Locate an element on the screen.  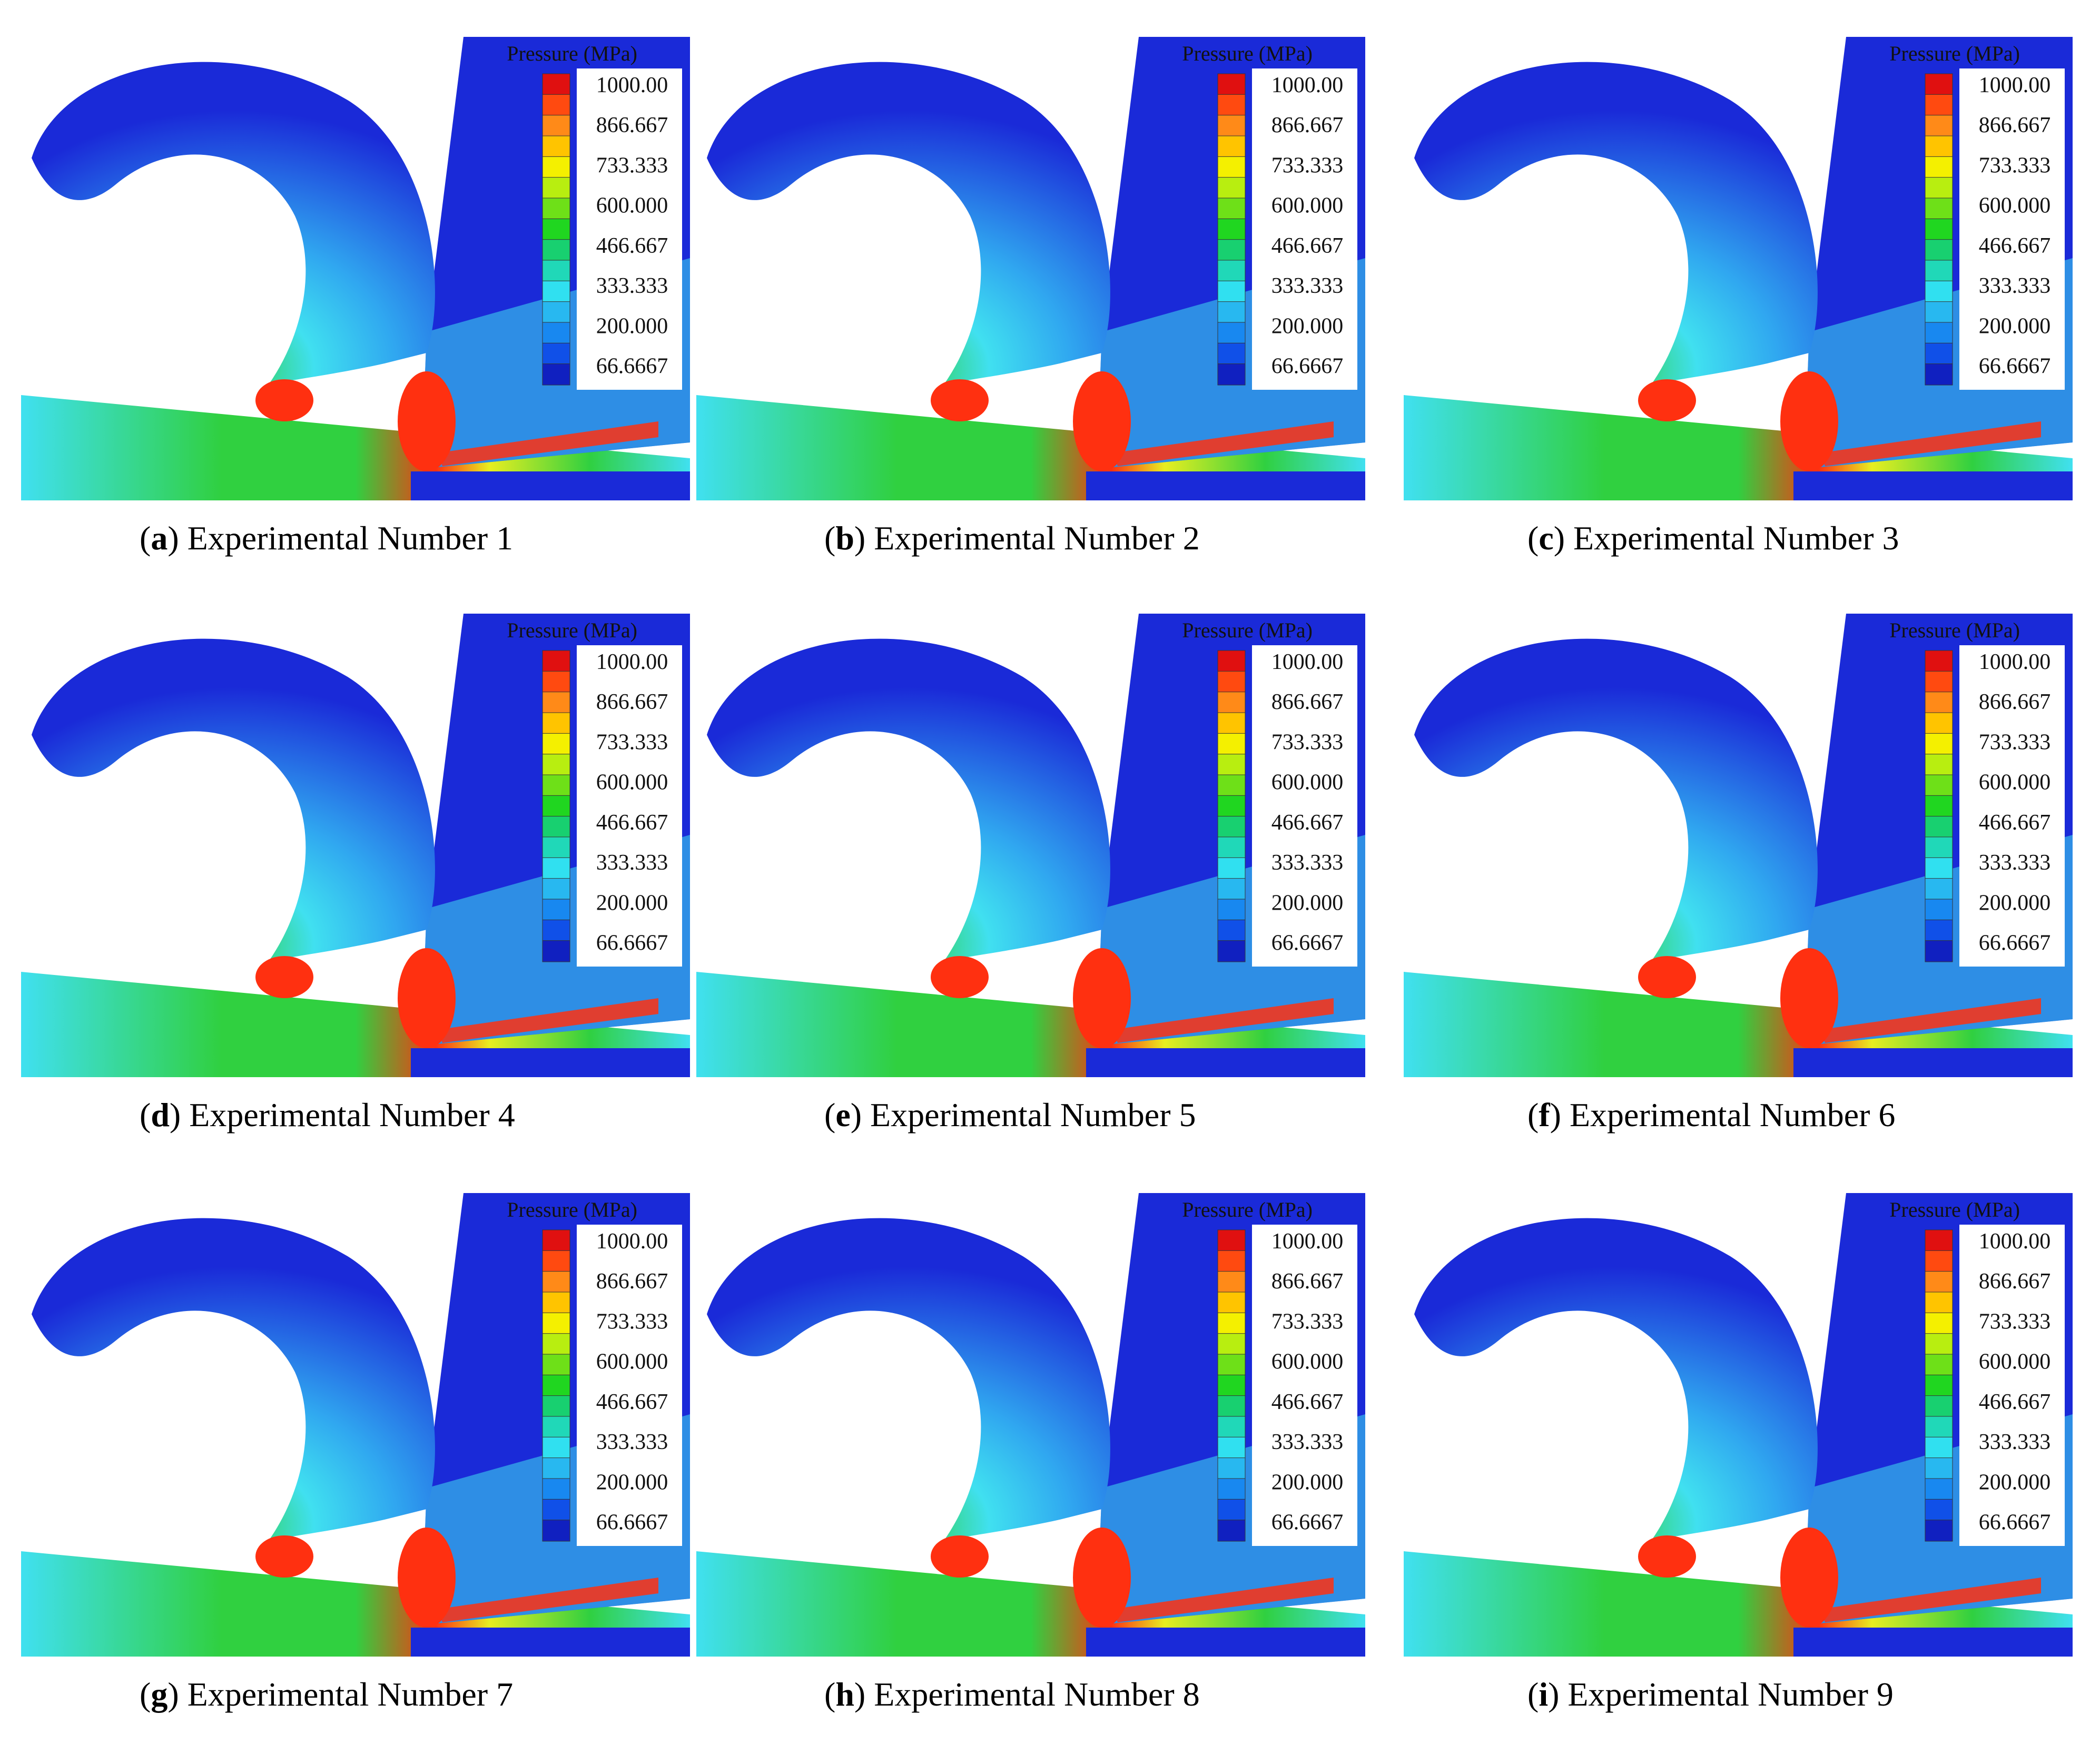
workpiece-base is located at coordinates (551, 1643).